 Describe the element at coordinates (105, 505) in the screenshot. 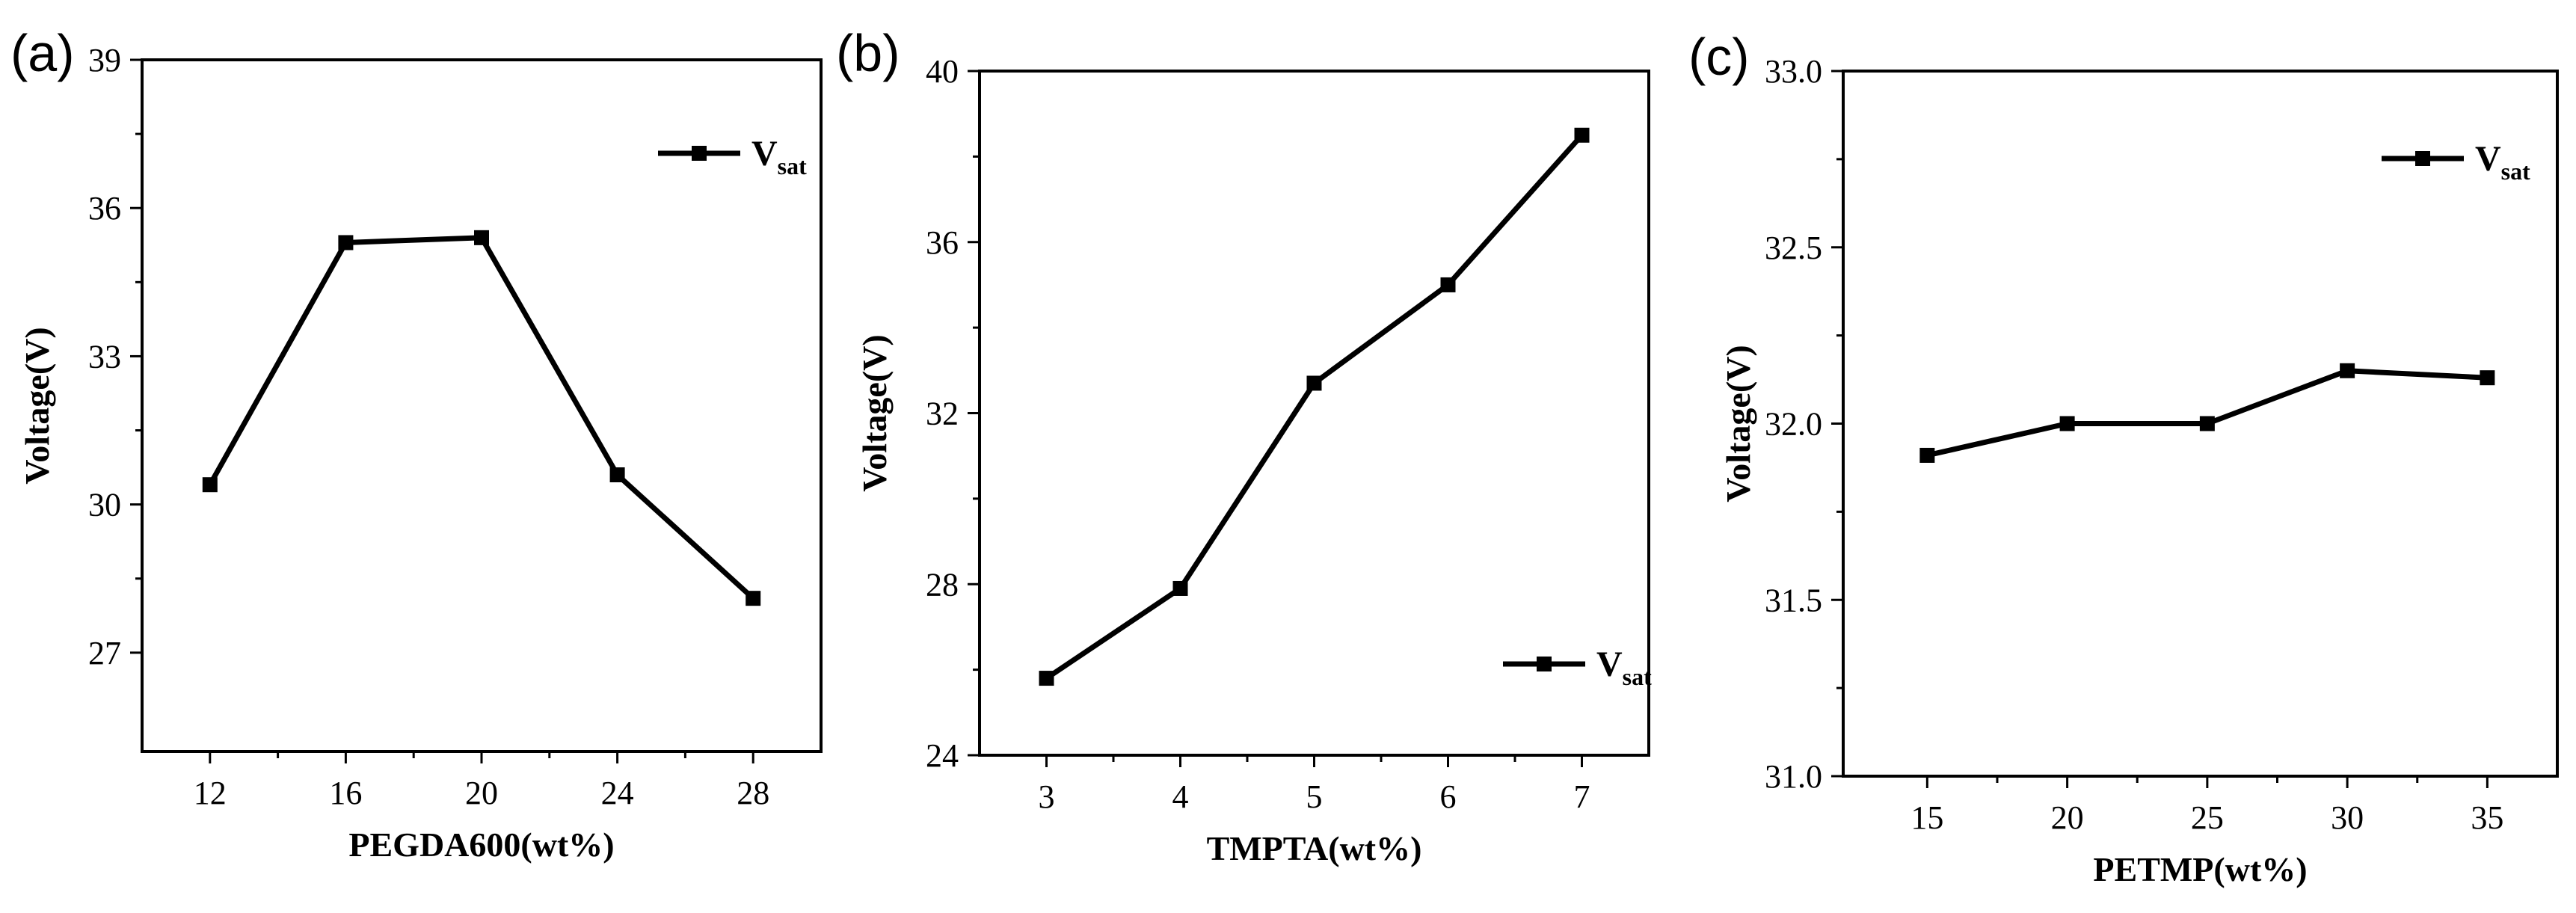

I see `y-tick-label: 30` at that location.